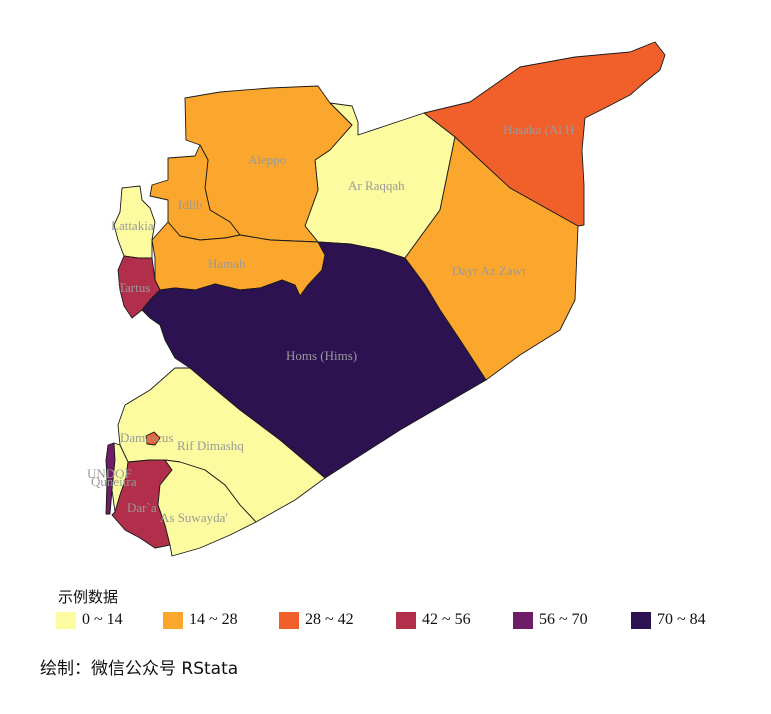 The image size is (771, 714). I want to click on region-as-suwayda, so click(207, 508).